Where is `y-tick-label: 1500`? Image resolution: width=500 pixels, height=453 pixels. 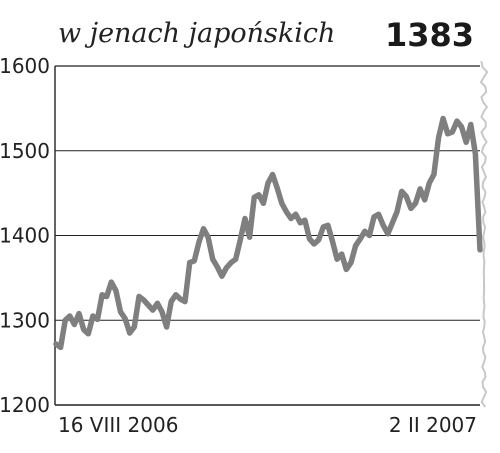 y-tick-label: 1500 is located at coordinates (25, 151).